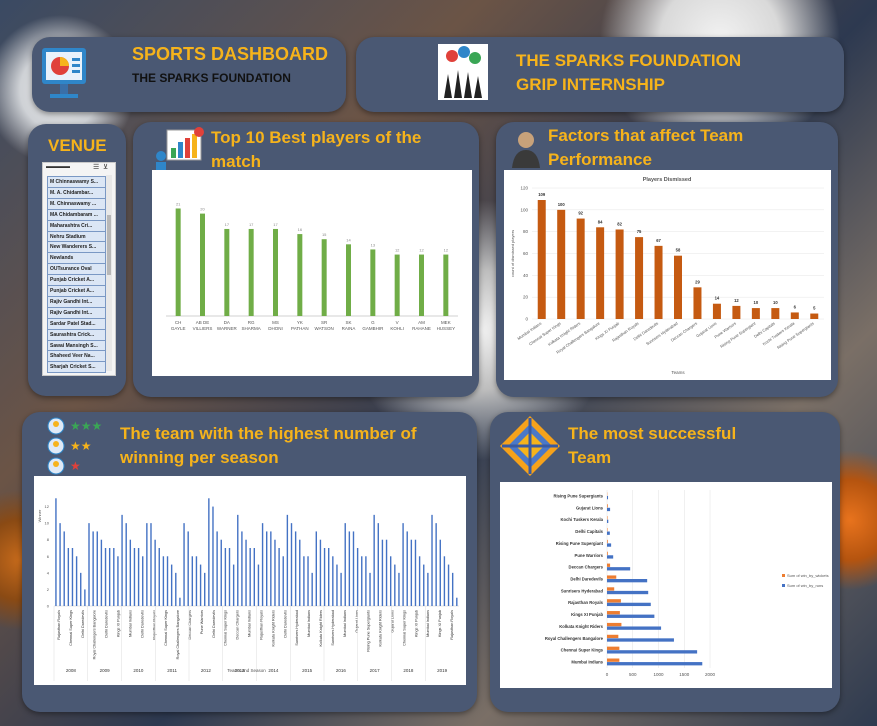  Describe the element at coordinates (105, 670) in the screenshot. I see `season-label: 2009` at that location.